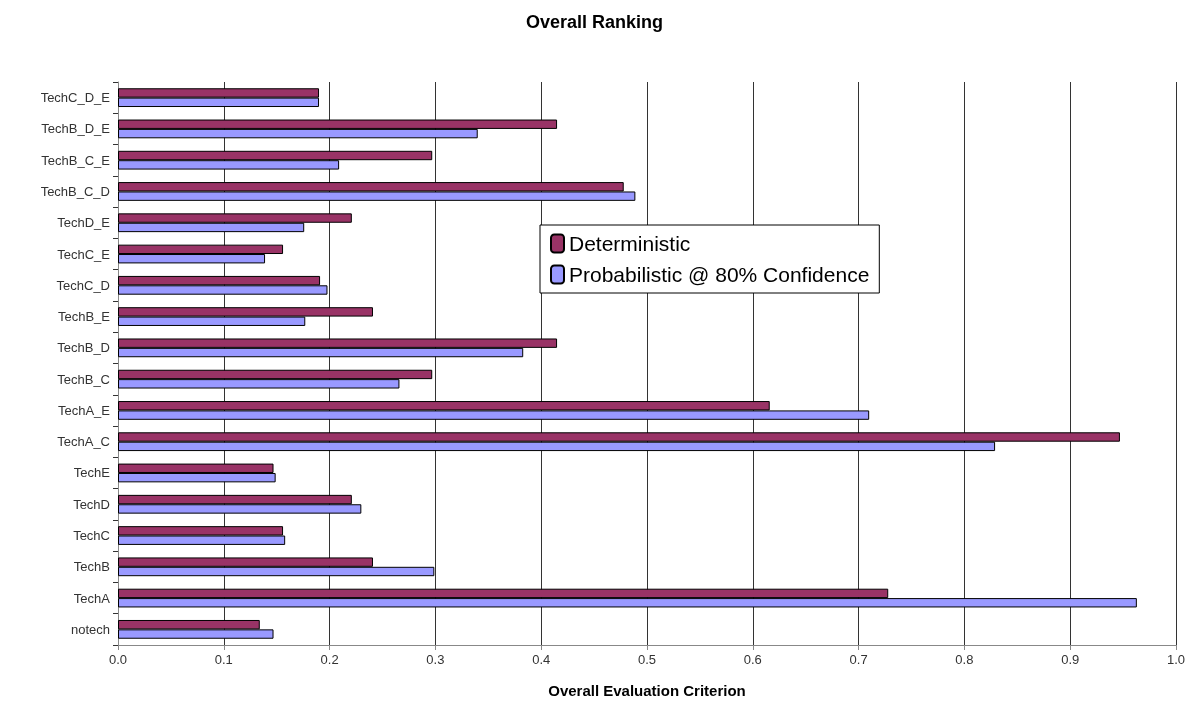  What do you see at coordinates (752, 659) in the screenshot?
I see `x-tick-label: 0.6` at bounding box center [752, 659].